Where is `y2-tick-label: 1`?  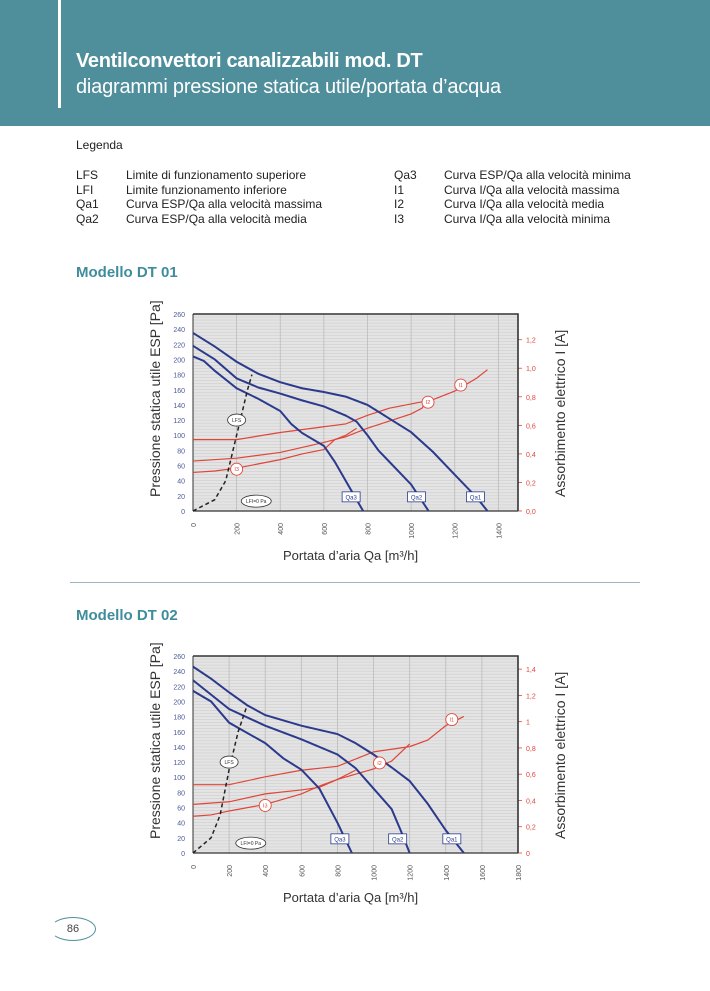 y2-tick-label: 1 is located at coordinates (528, 723).